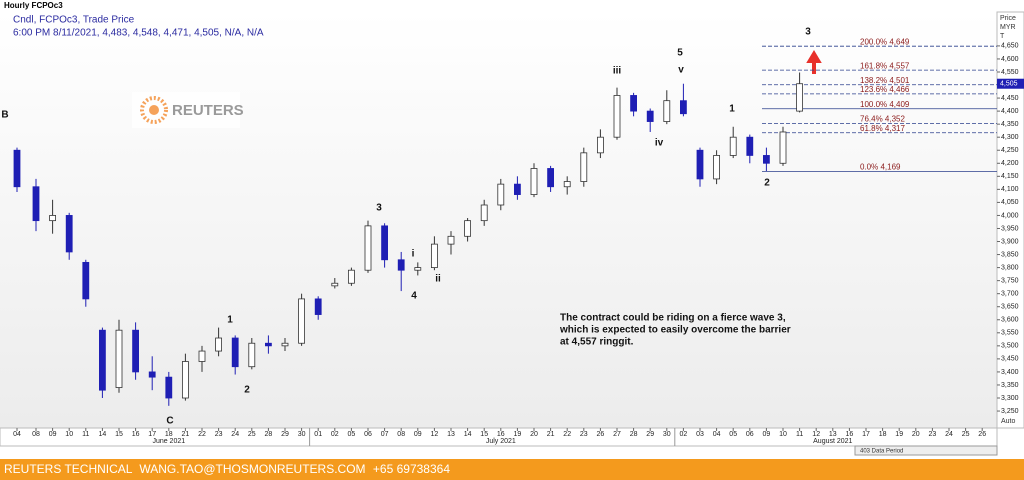  I want to click on footer-text: +65 69738364, so click(411, 469).